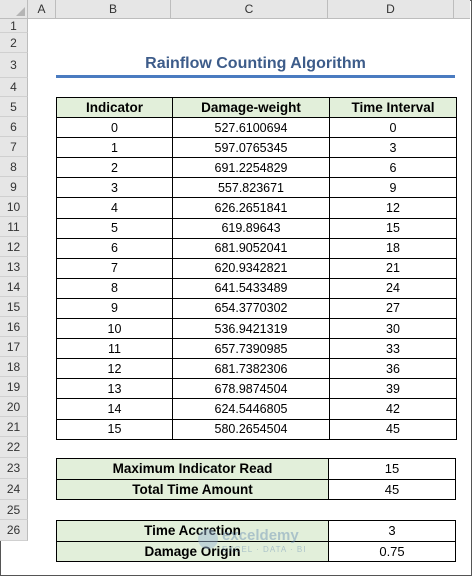  I want to click on row-header-7: 7, so click(14, 147).